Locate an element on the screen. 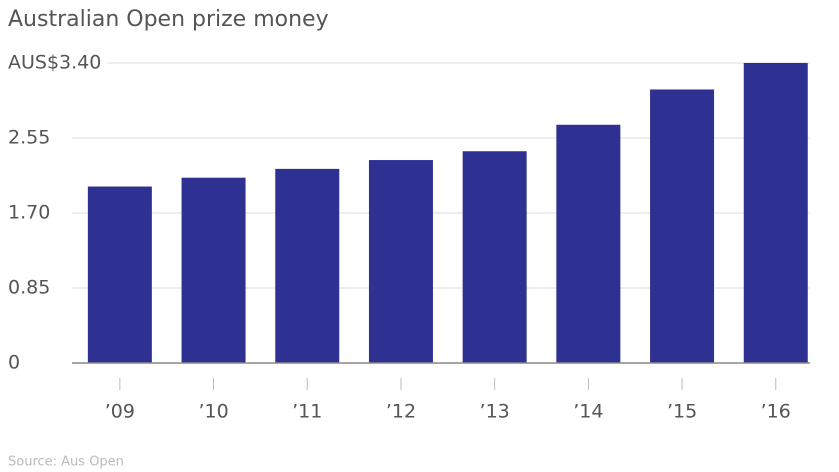 The image size is (839, 472). x-tick-label: ’09 is located at coordinates (120, 412).